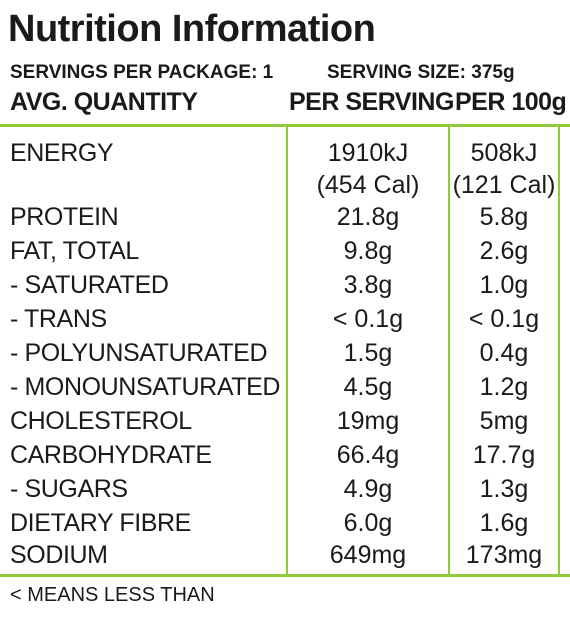 The height and width of the screenshot is (624, 570). Describe the element at coordinates (504, 387) in the screenshot. I see `per-100g-value: 1.2g` at that location.